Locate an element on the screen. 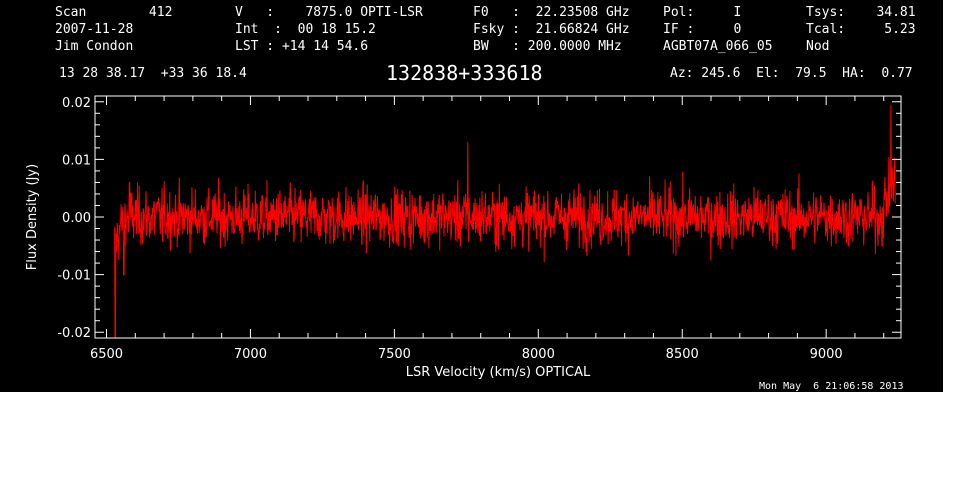 The width and height of the screenshot is (962, 490). fsky-line: Fsky : 21.66824 GHz is located at coordinates (551, 29).